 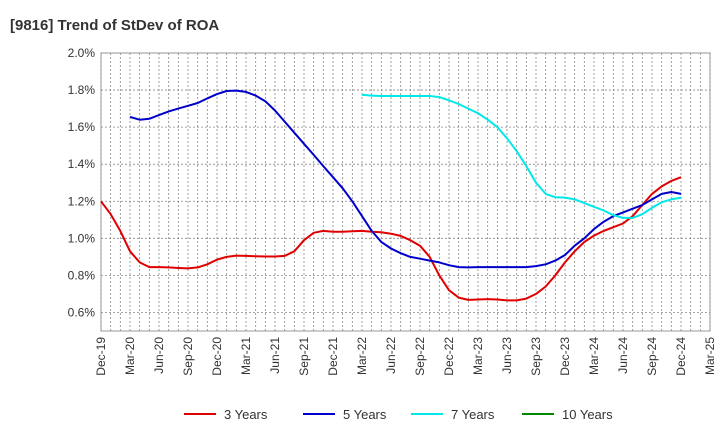 I want to click on y-tick-label: 1.8%, so click(x=82, y=90).